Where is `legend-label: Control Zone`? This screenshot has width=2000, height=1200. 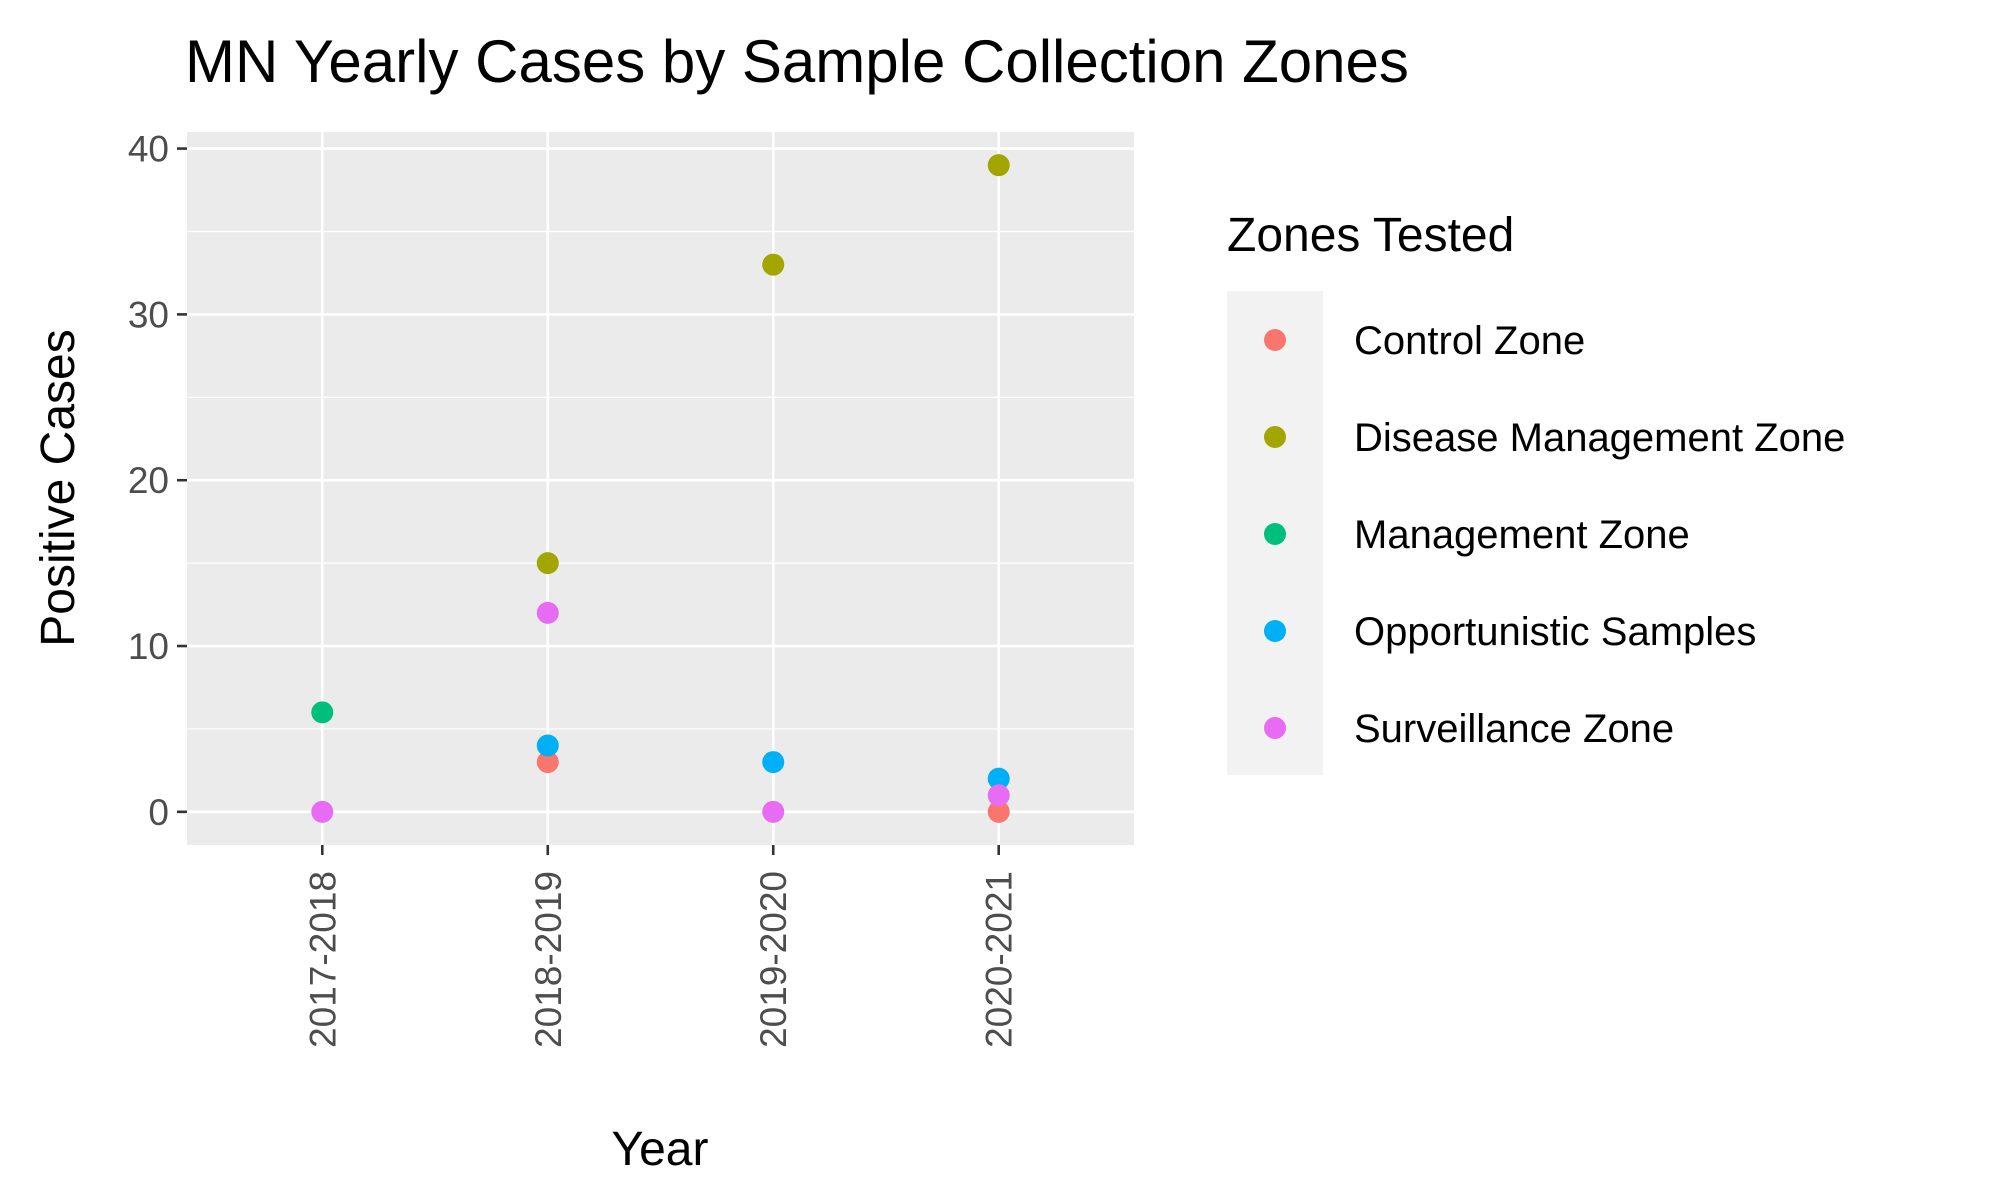 legend-label: Control Zone is located at coordinates (1469, 341).